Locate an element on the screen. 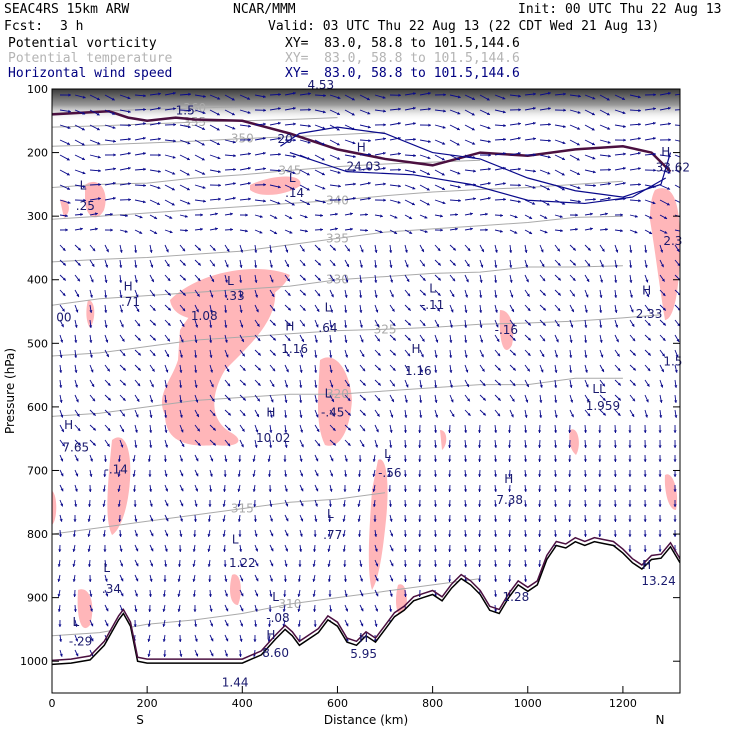  pv-region is located at coordinates (218, 362).